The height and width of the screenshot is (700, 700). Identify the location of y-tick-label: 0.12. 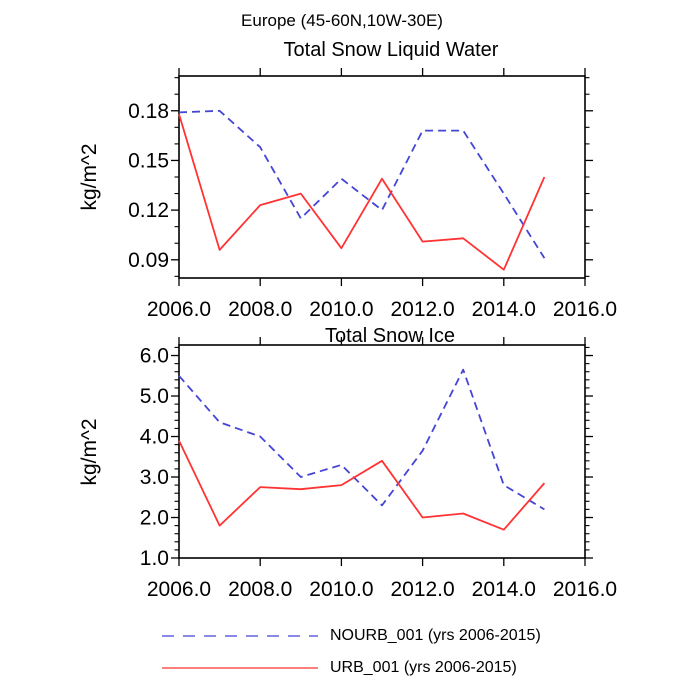
(148, 210).